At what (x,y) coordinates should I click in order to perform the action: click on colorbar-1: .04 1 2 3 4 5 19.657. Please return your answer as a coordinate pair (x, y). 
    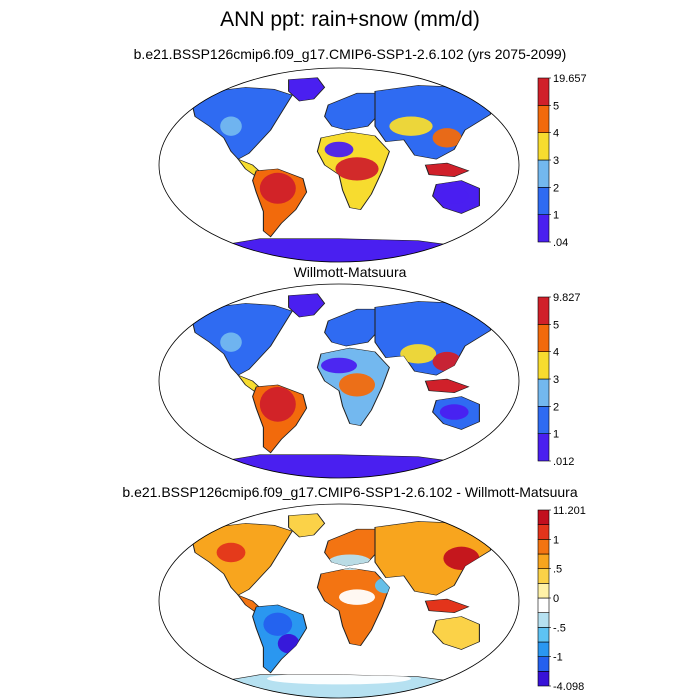
    Looking at the image, I should click on (562, 161).